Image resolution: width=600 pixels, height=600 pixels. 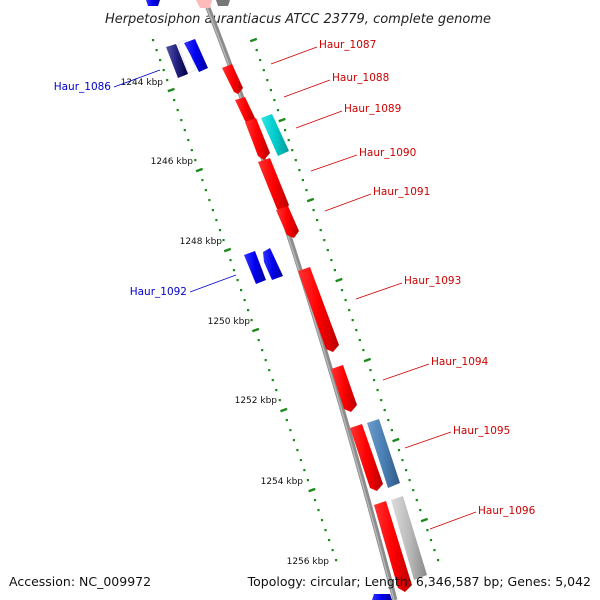 What do you see at coordinates (382, 597) in the screenshot?
I see `gene-feature-bottom-partial` at bounding box center [382, 597].